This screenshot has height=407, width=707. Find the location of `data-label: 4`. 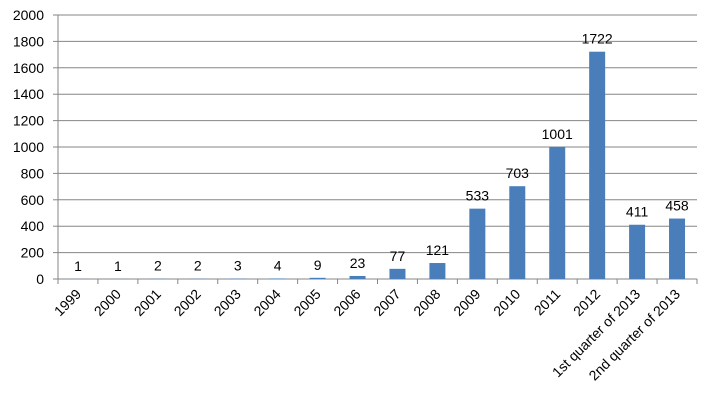

data-label: 4 is located at coordinates (278, 265).